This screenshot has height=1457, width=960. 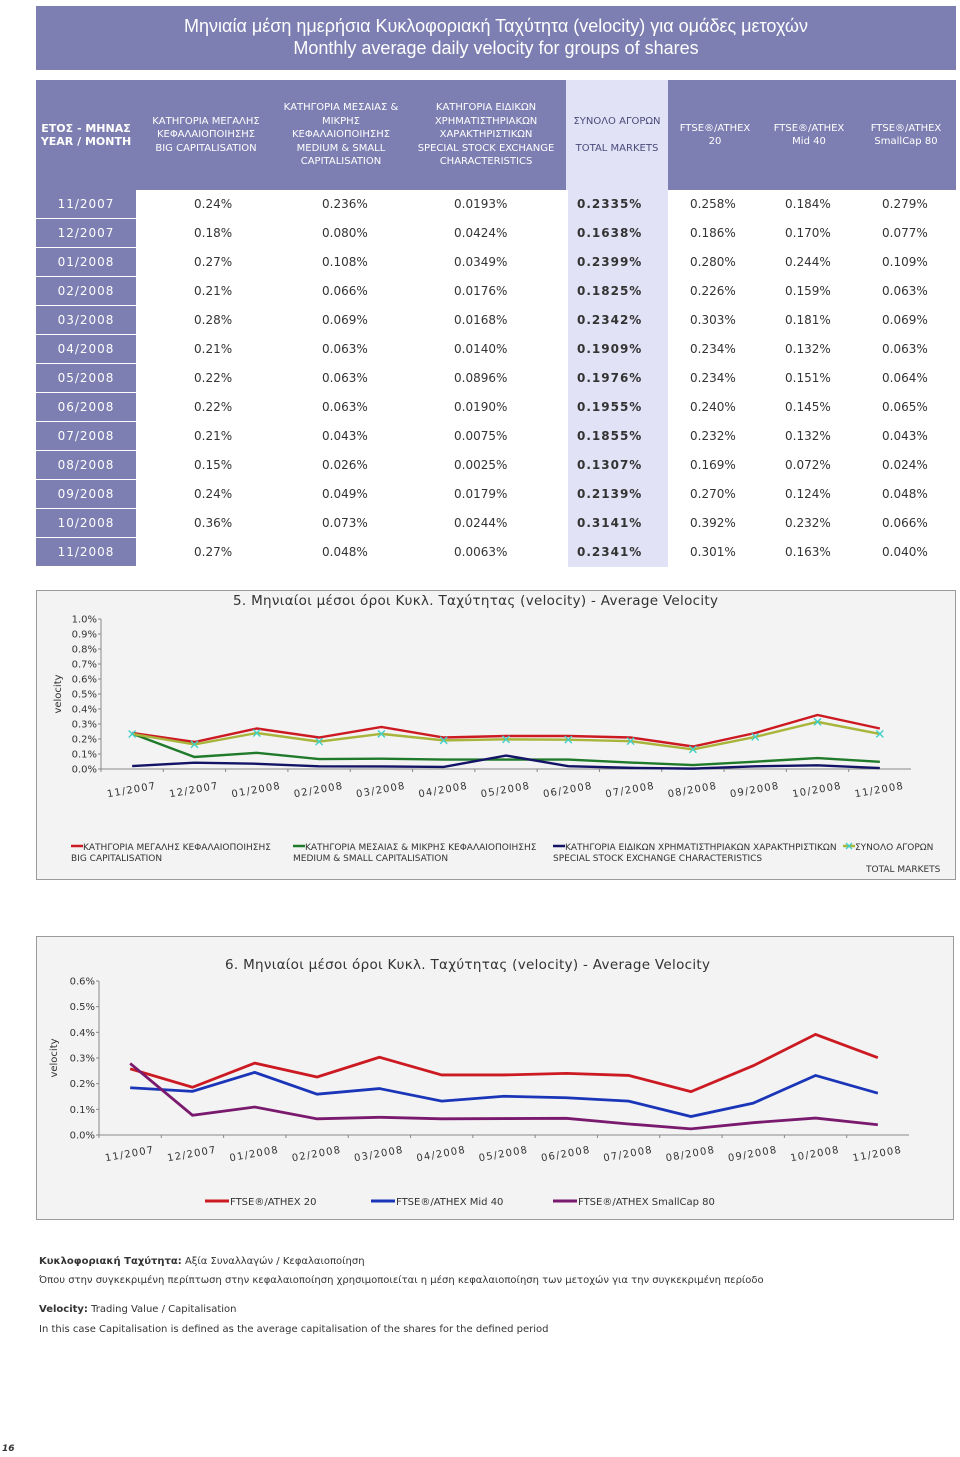 I want to click on value-cell: 0.36%, so click(x=213, y=523).